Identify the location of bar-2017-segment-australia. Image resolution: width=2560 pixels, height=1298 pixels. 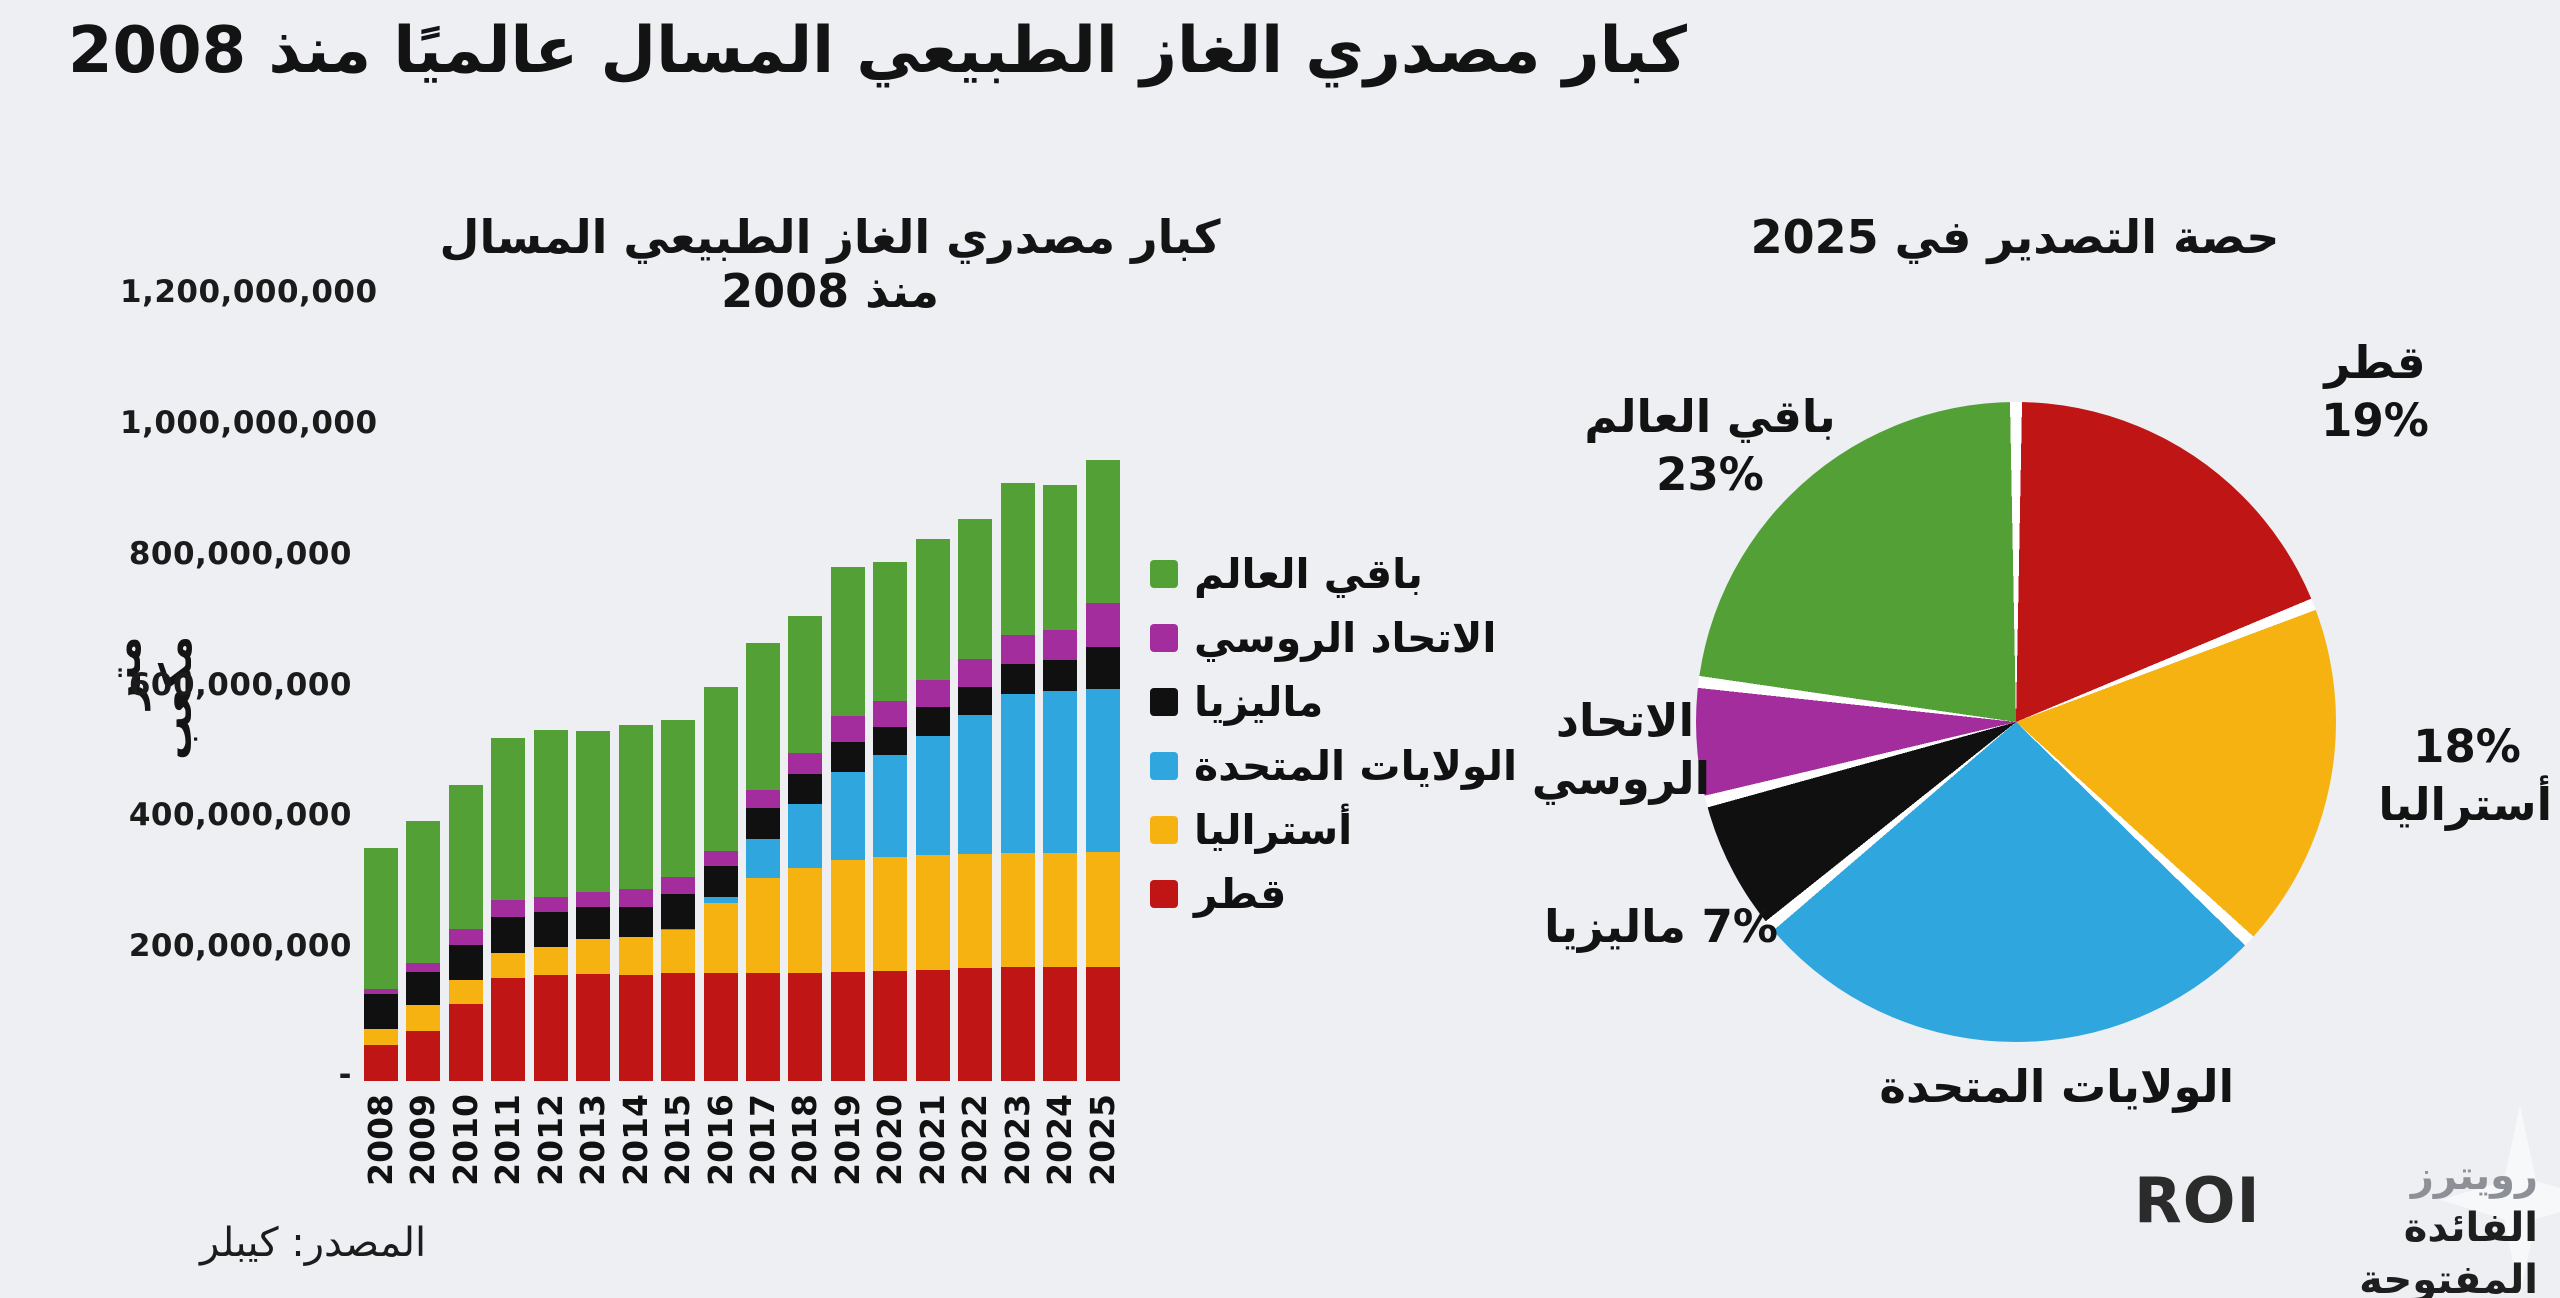
(763, 926).